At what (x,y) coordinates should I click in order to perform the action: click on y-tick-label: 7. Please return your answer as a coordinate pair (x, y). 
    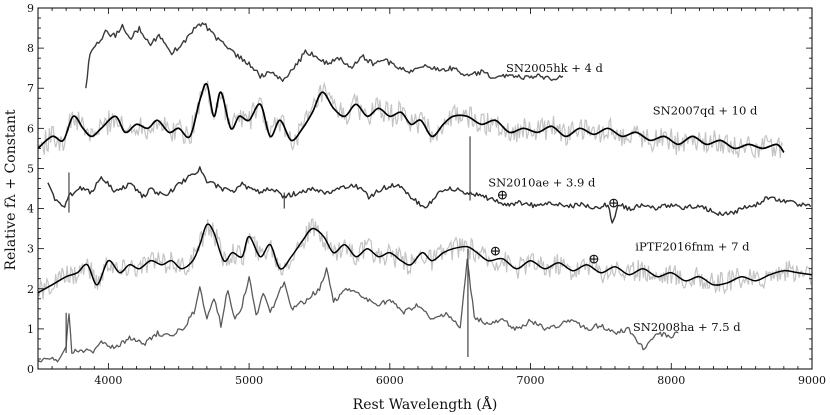
    Looking at the image, I should click on (30, 88).